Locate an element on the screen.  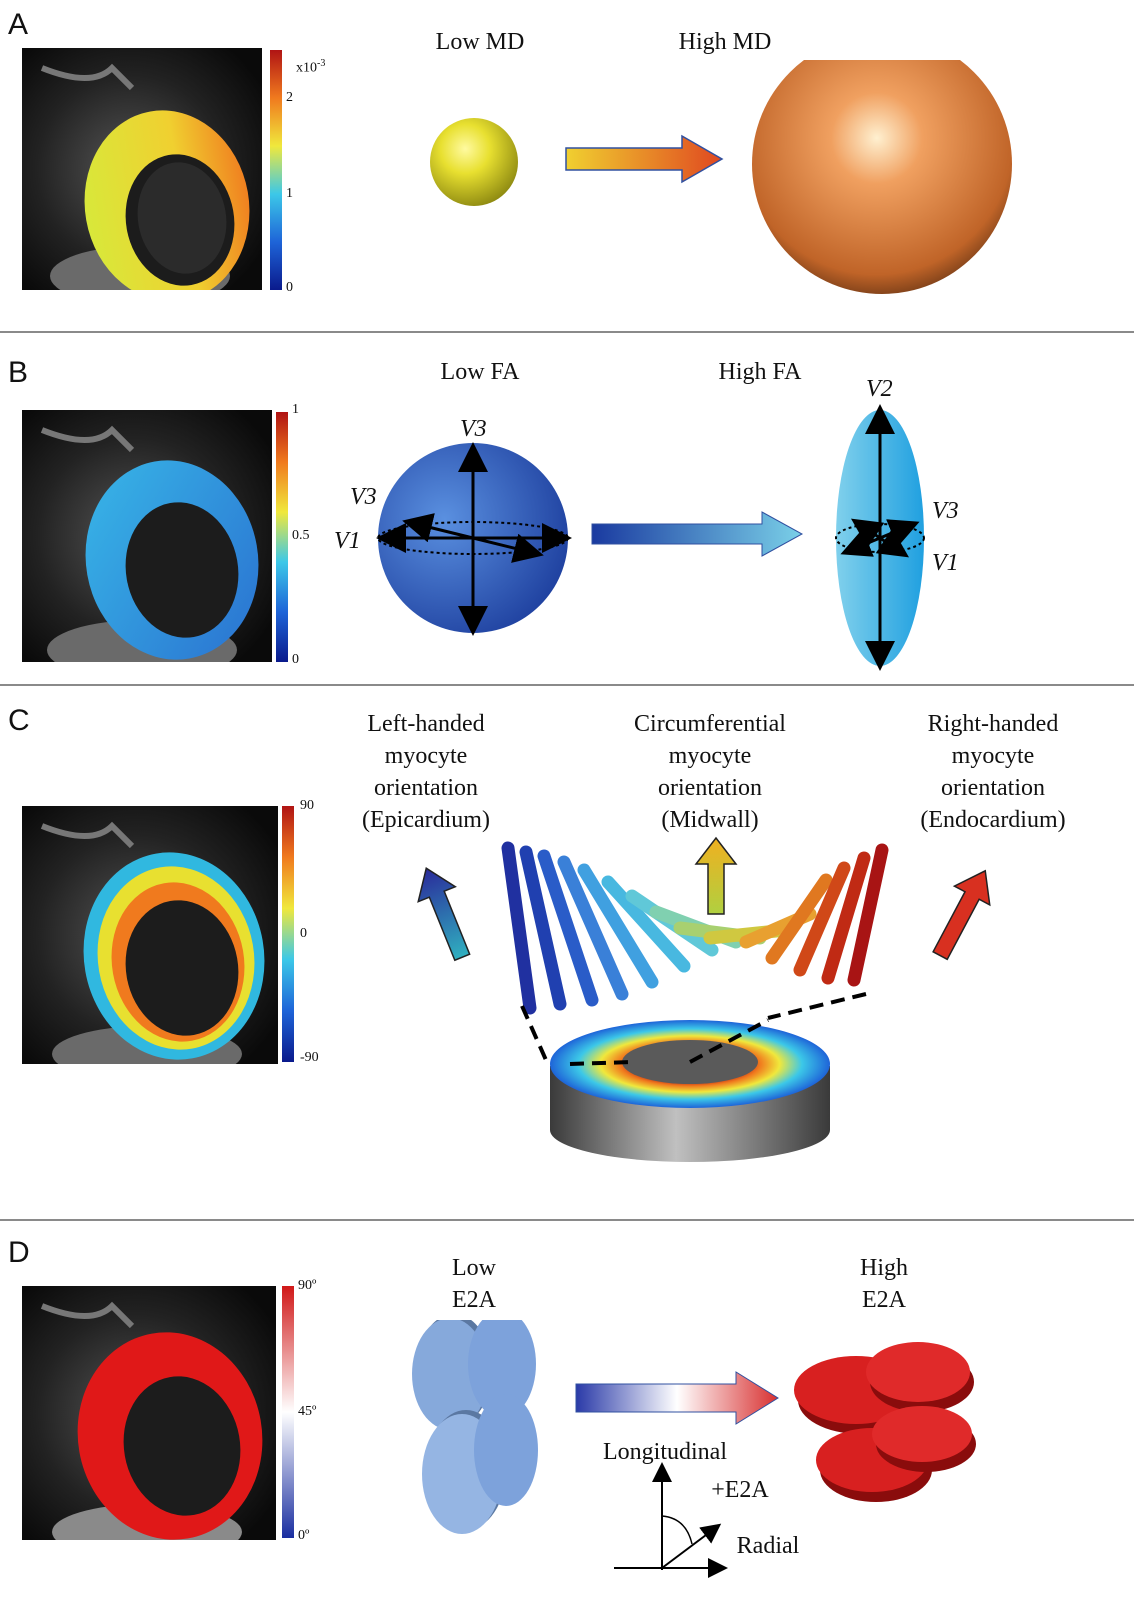
low-e2a-caption: Low E2A is located at coordinates (474, 1284).